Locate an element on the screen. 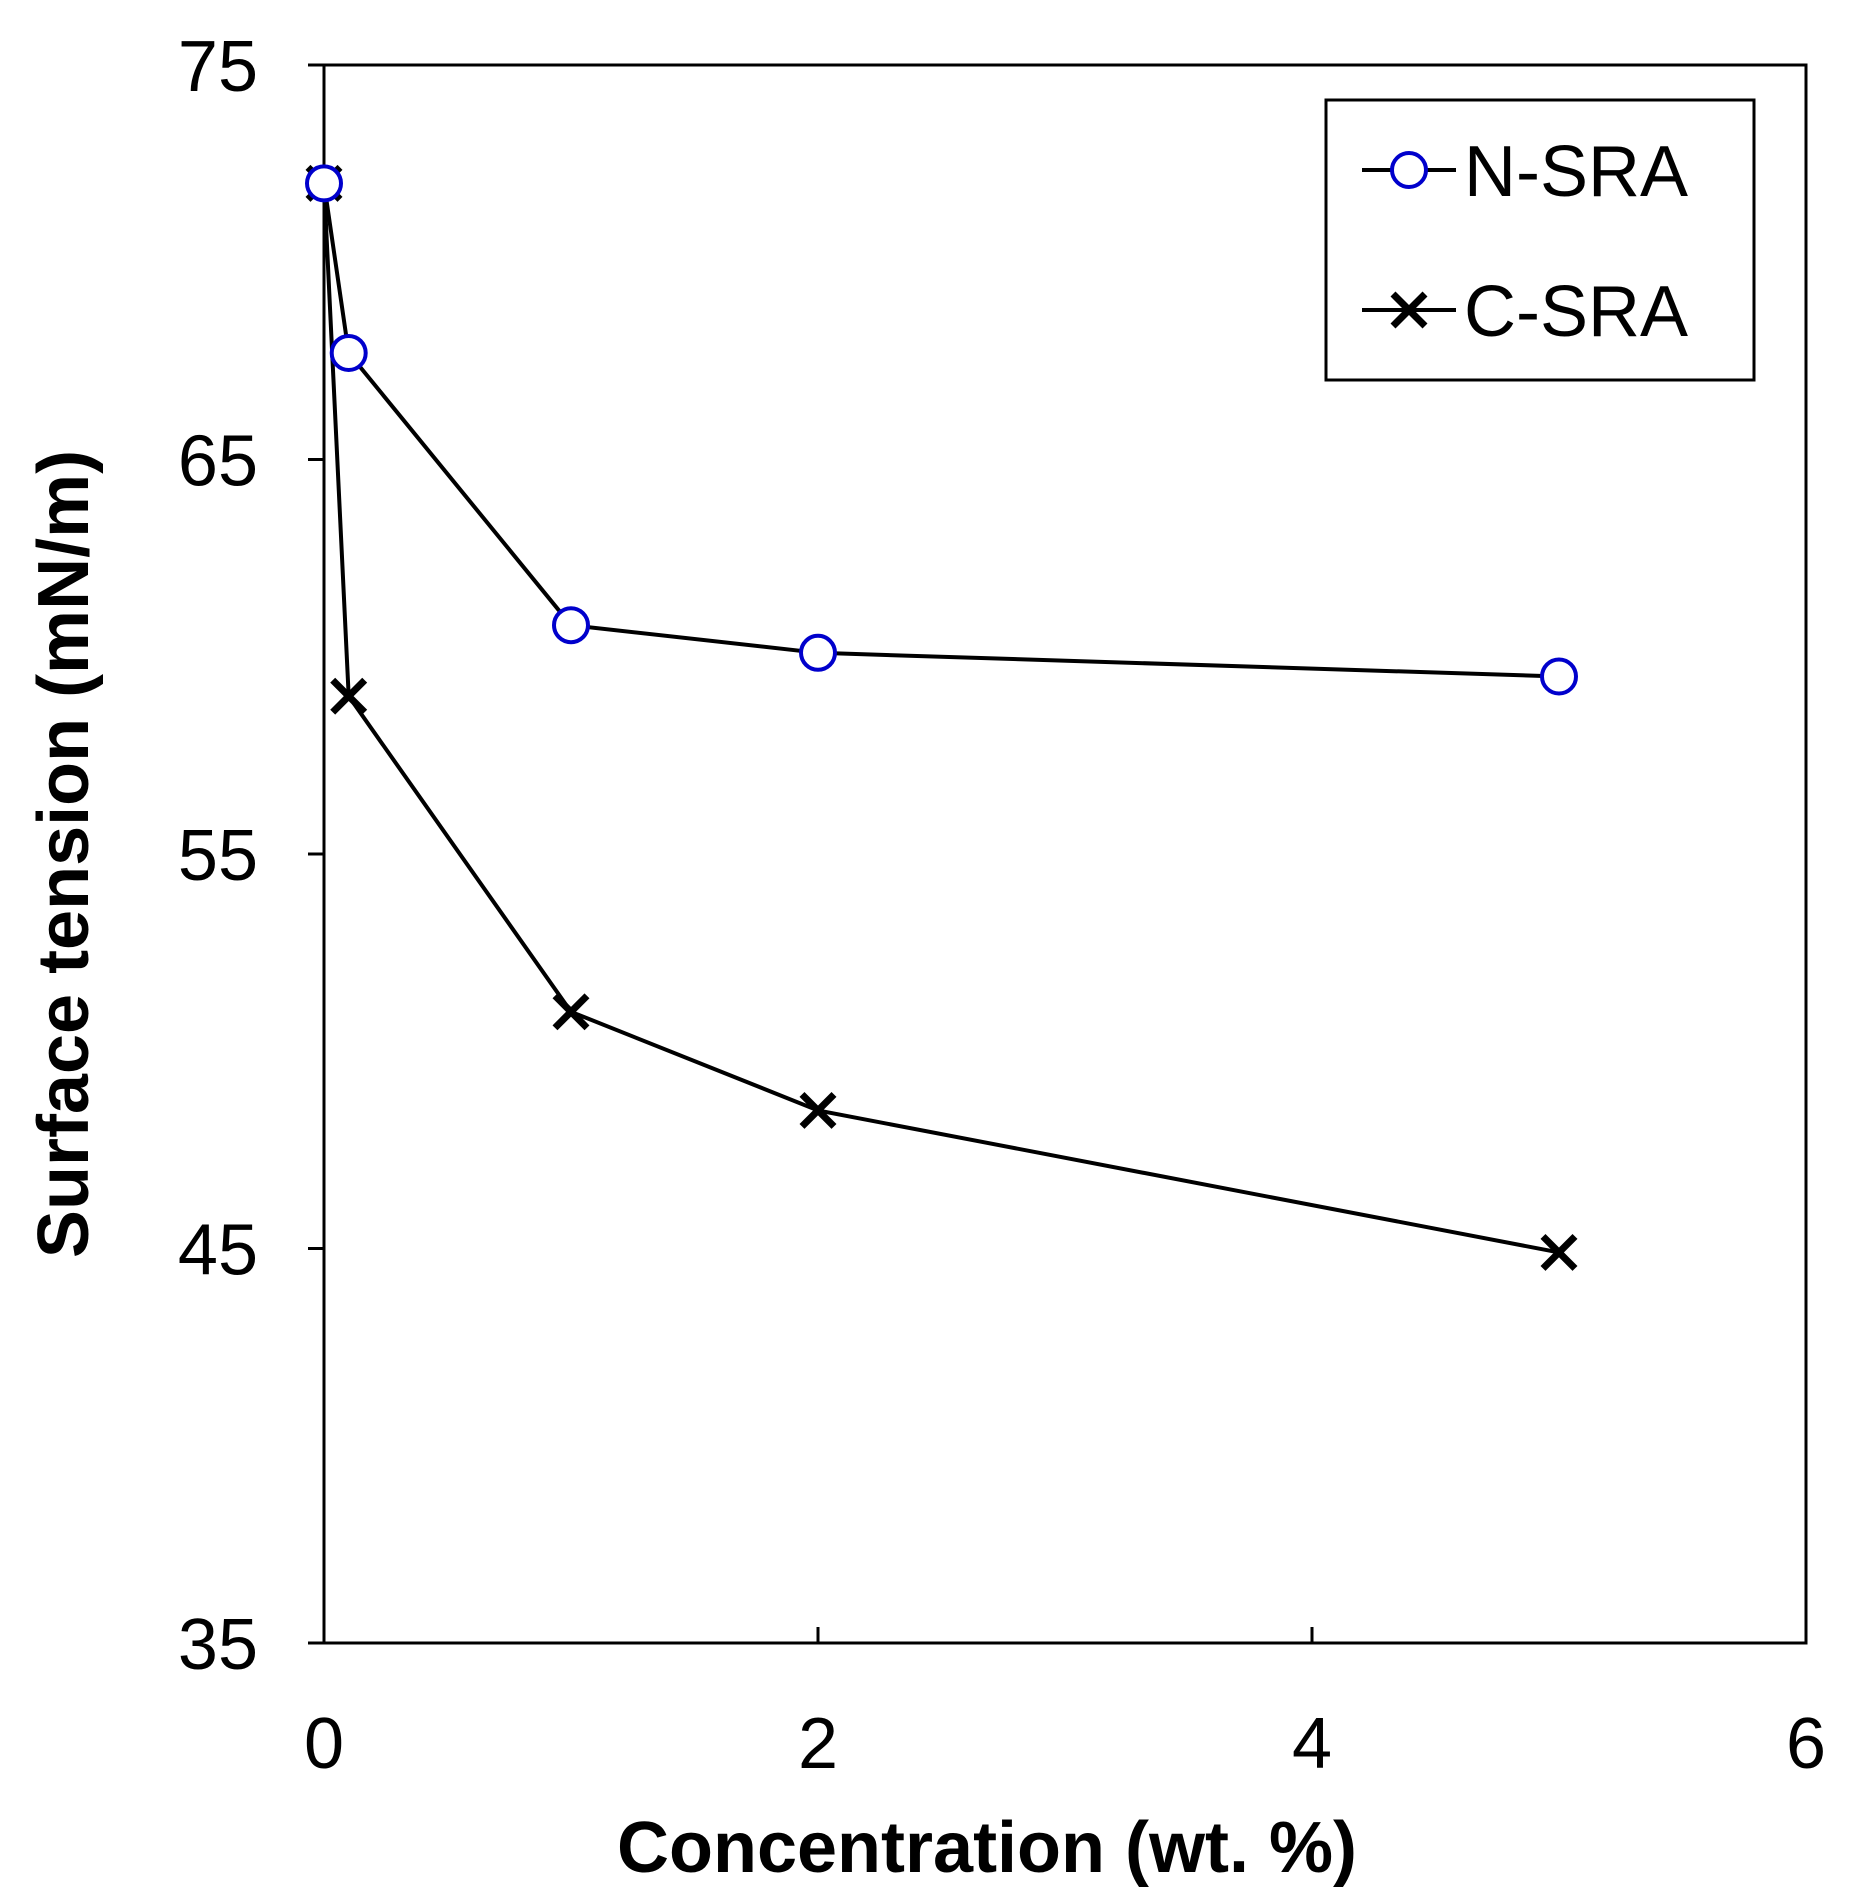  y-tick-label: 65 is located at coordinates (218, 462).